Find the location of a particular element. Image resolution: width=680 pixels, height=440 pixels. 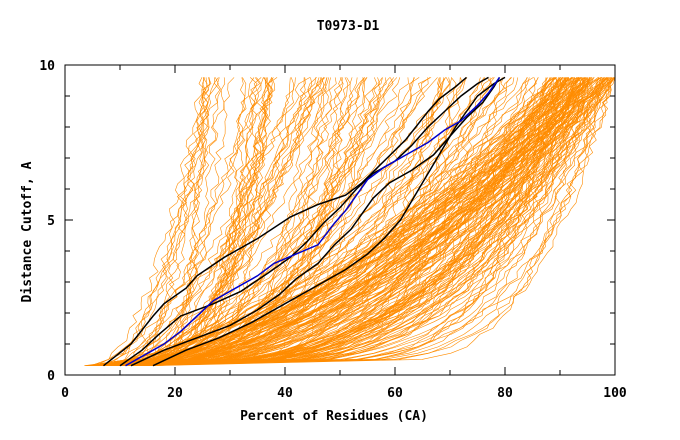

x-tick-label: 60 is located at coordinates (395, 393).